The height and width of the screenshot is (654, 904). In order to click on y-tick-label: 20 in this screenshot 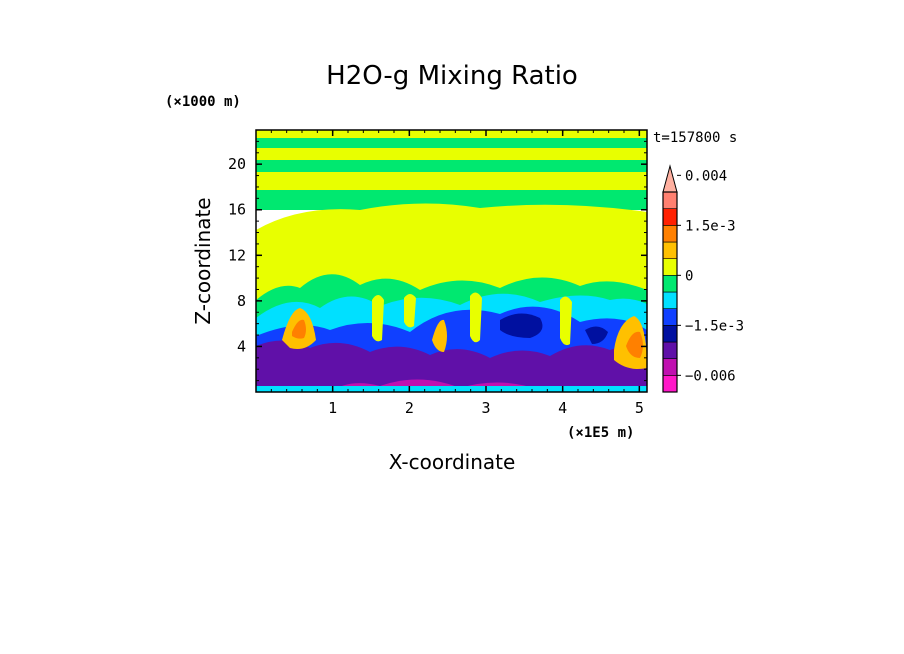, I will do `click(237, 164)`.